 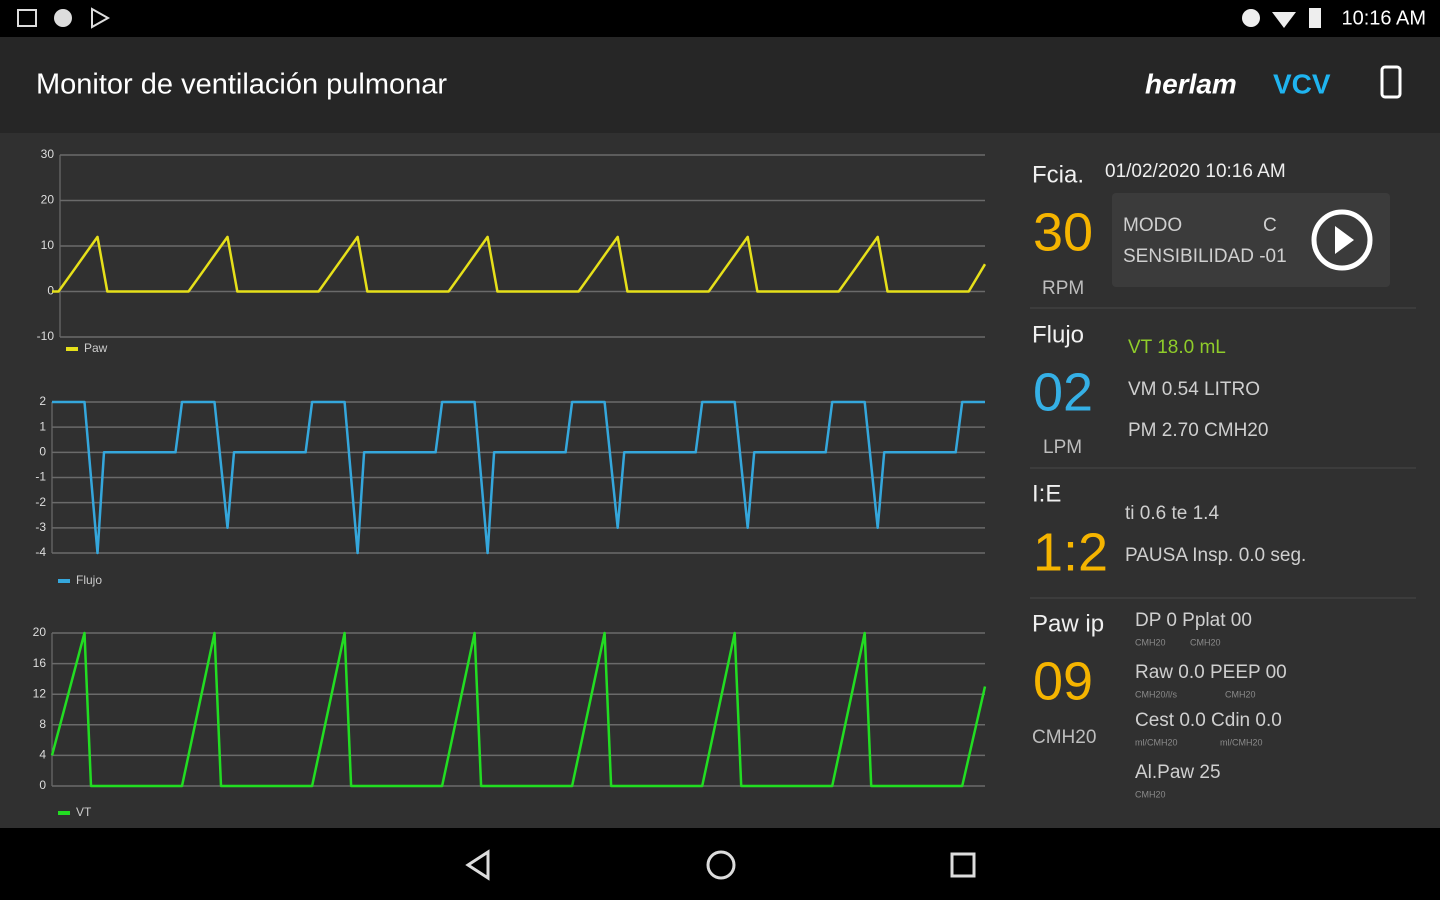 I want to click on unit: RPM, so click(x=1063, y=288).